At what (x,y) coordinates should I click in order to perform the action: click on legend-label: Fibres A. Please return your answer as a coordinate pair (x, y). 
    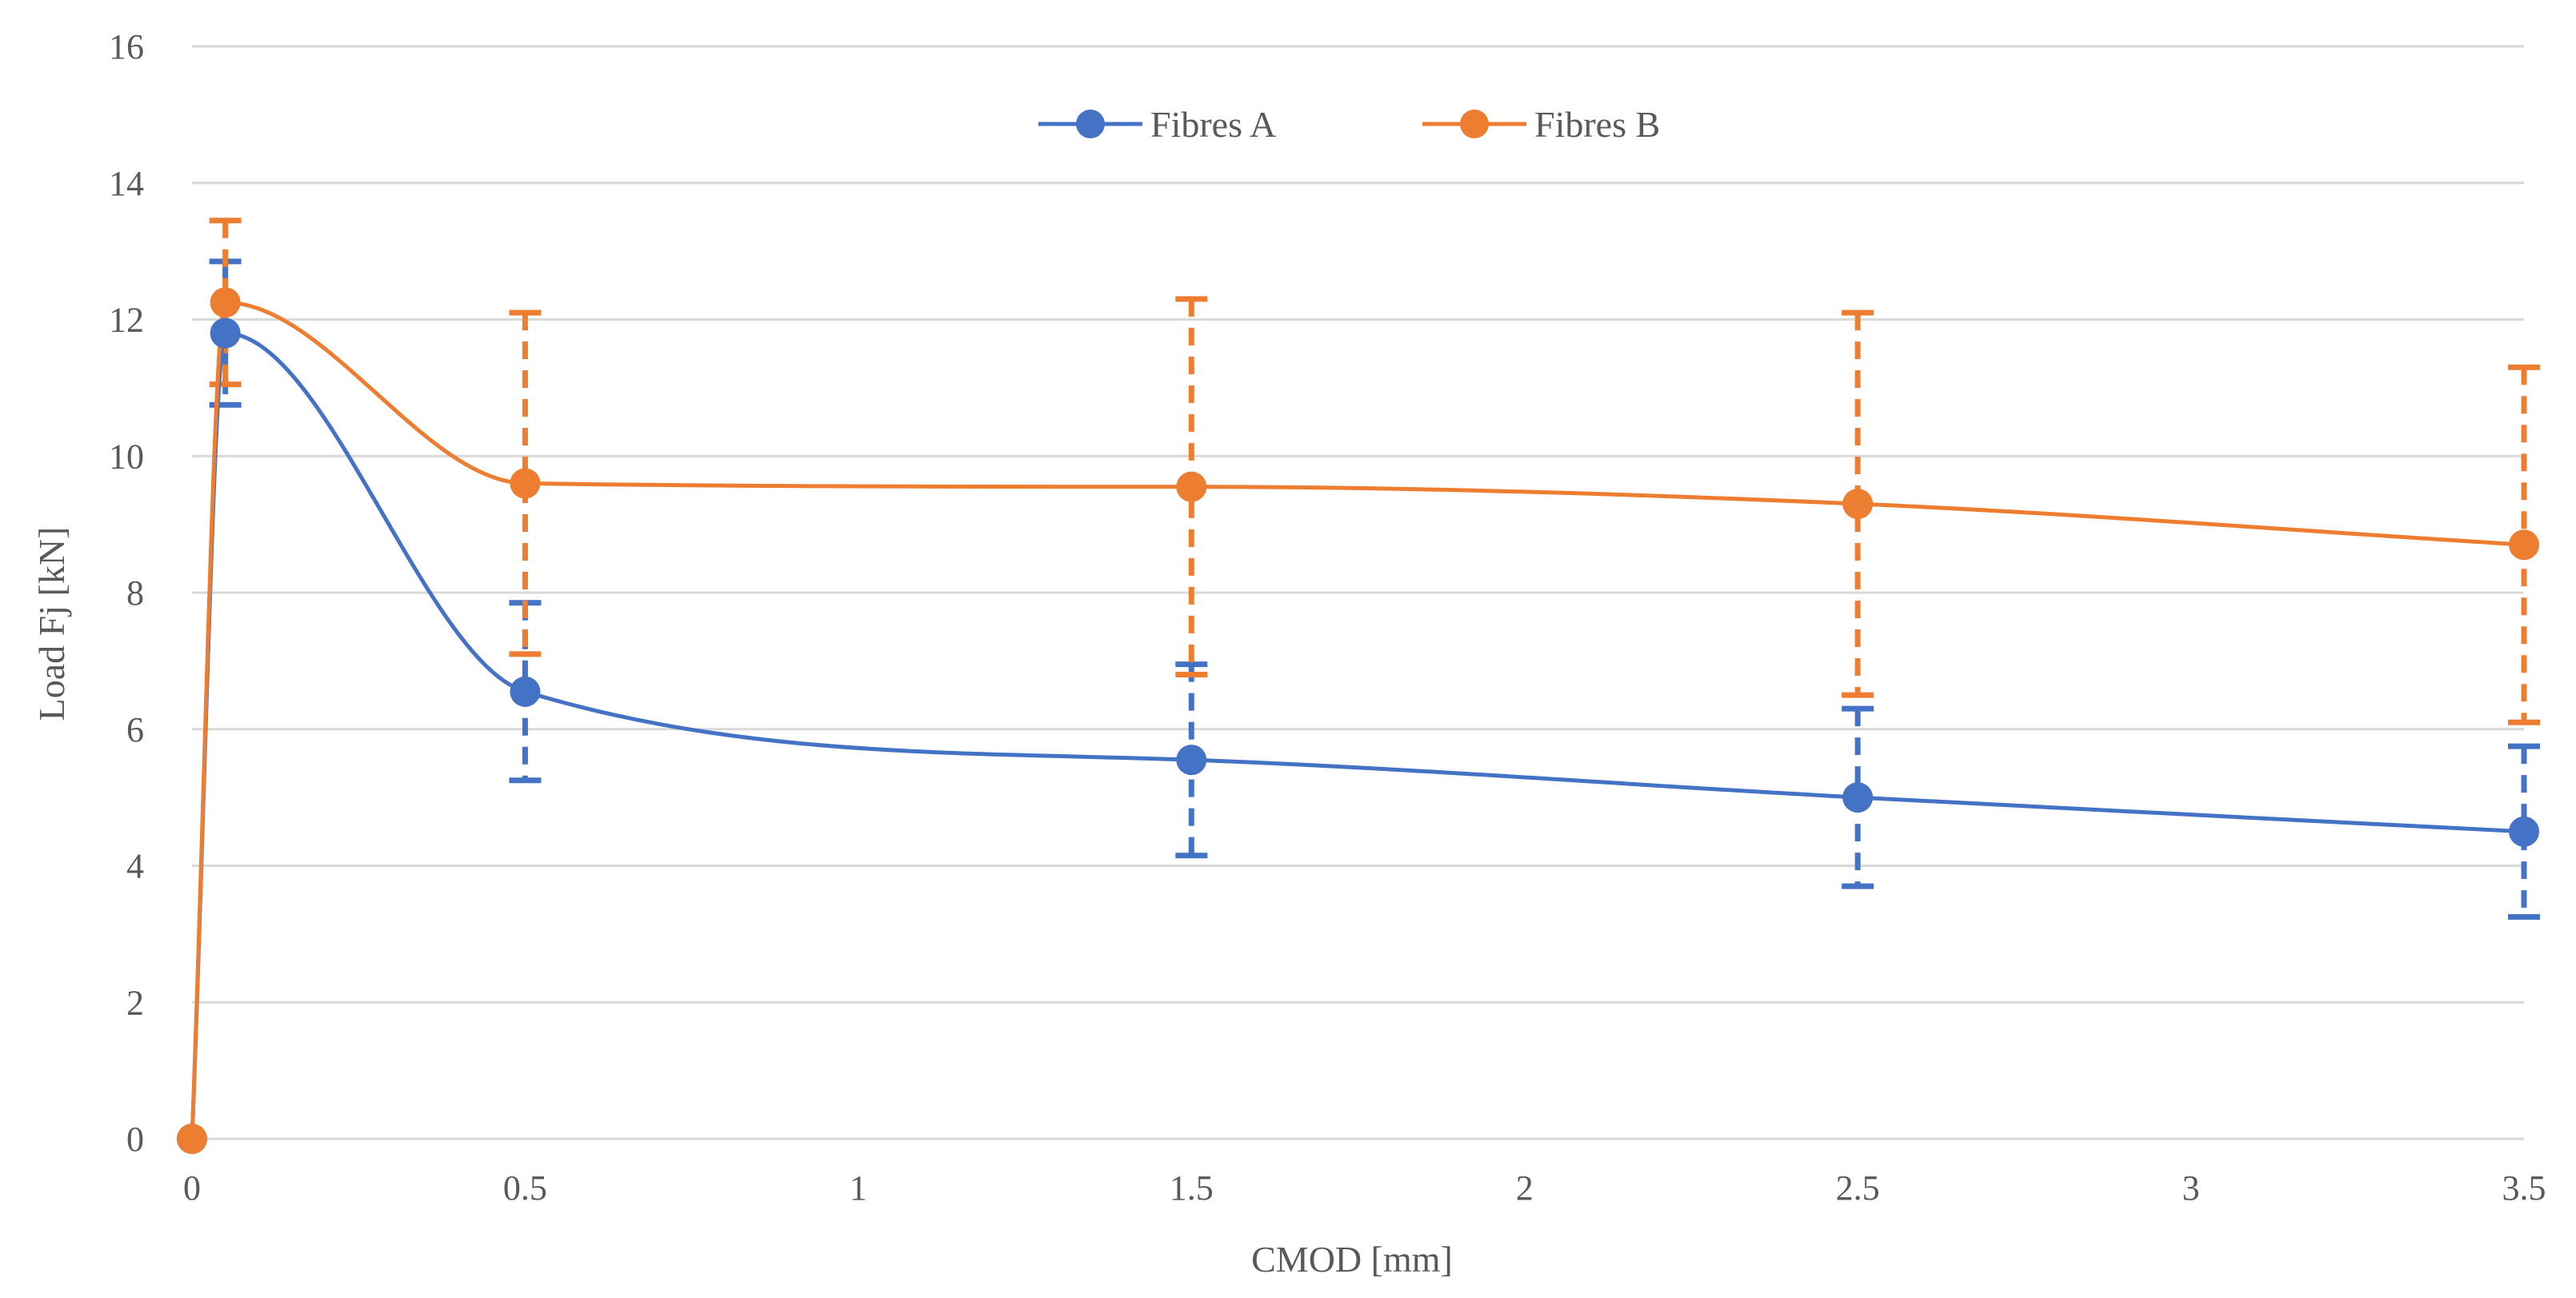
    Looking at the image, I should click on (1213, 124).